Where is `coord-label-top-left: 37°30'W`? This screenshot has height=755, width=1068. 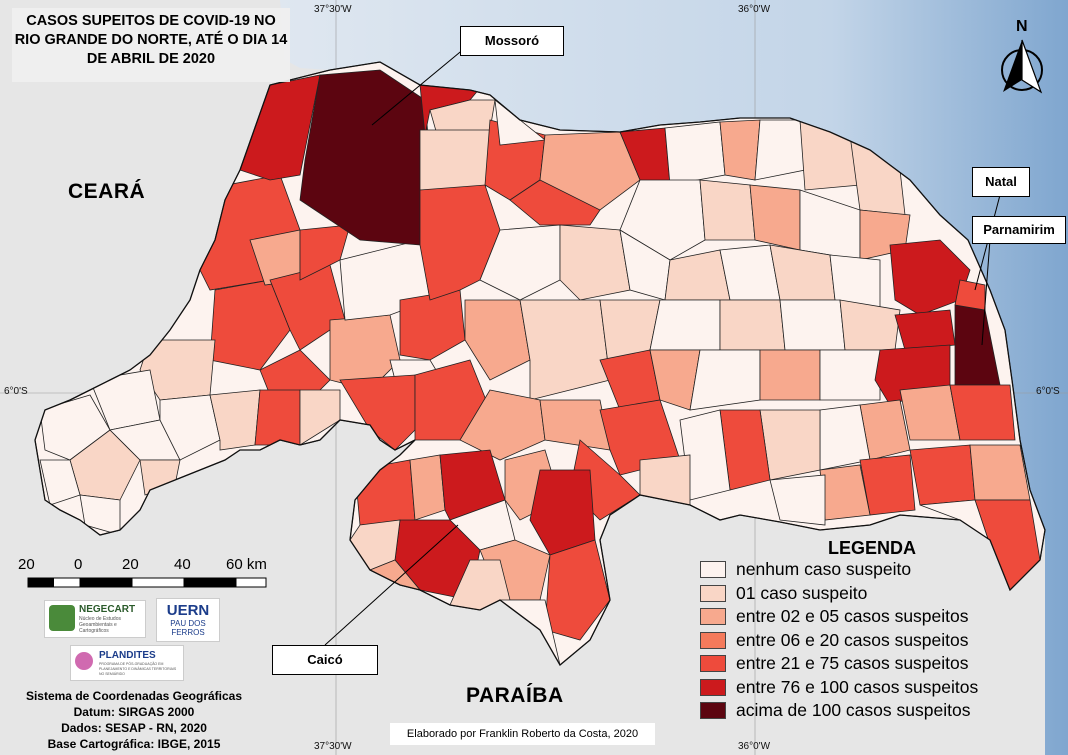
coord-label-top-left: 37°30'W is located at coordinates (333, 9).